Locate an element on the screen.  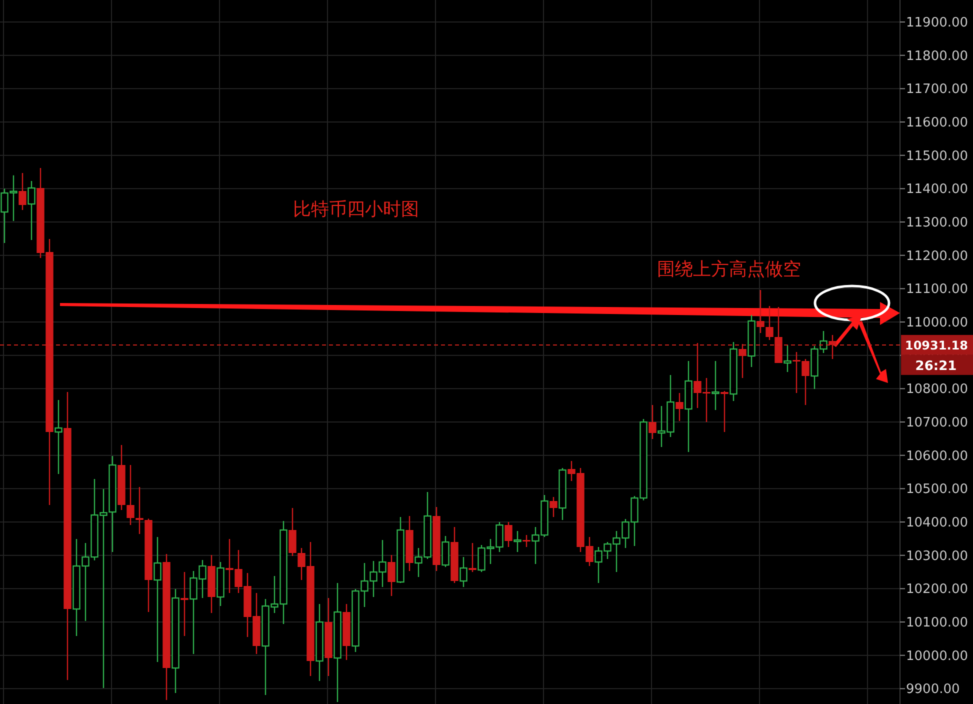
y-tick-label: 10300.00 is located at coordinates (937, 556).